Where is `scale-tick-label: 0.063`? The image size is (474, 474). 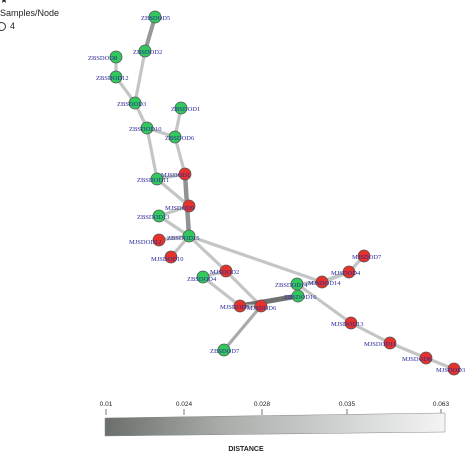
scale-tick-label: 0.063 is located at coordinates (441, 404).